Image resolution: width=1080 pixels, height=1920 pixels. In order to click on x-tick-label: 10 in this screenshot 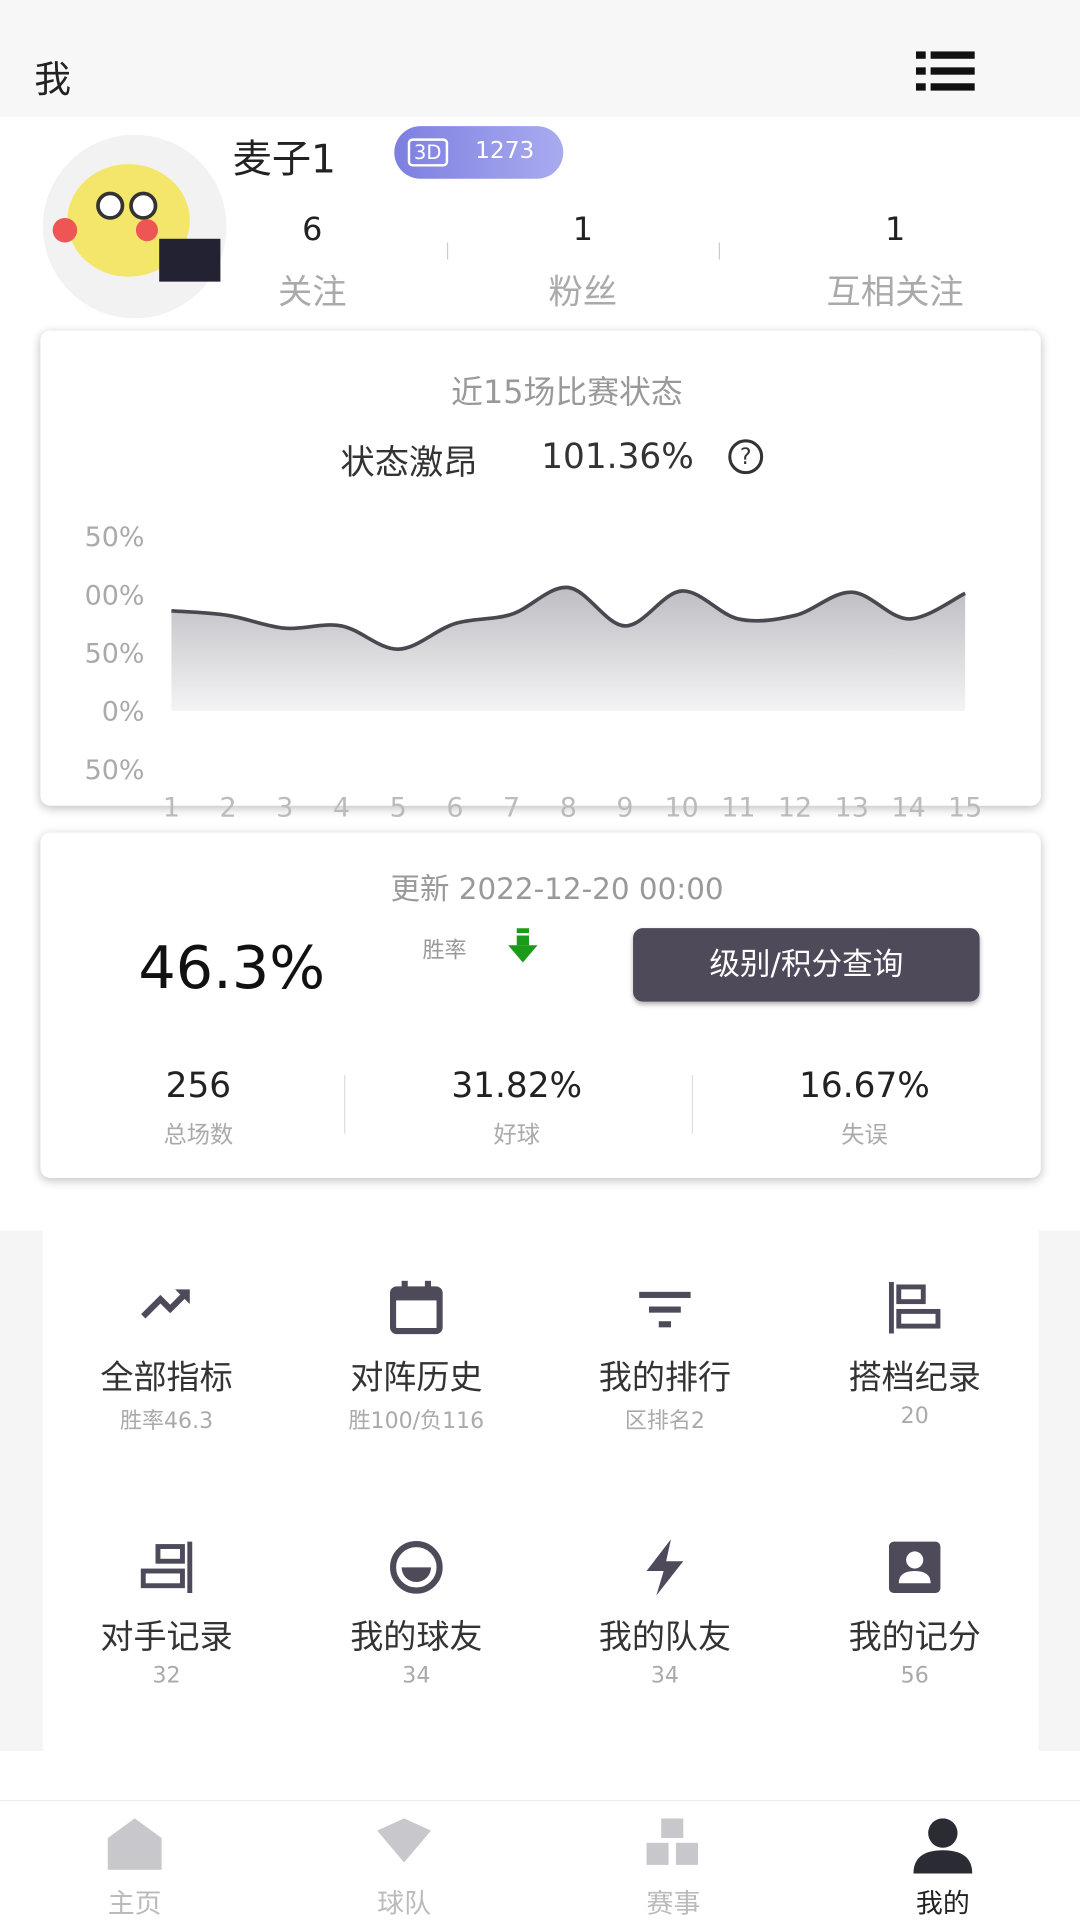, I will do `click(682, 808)`.